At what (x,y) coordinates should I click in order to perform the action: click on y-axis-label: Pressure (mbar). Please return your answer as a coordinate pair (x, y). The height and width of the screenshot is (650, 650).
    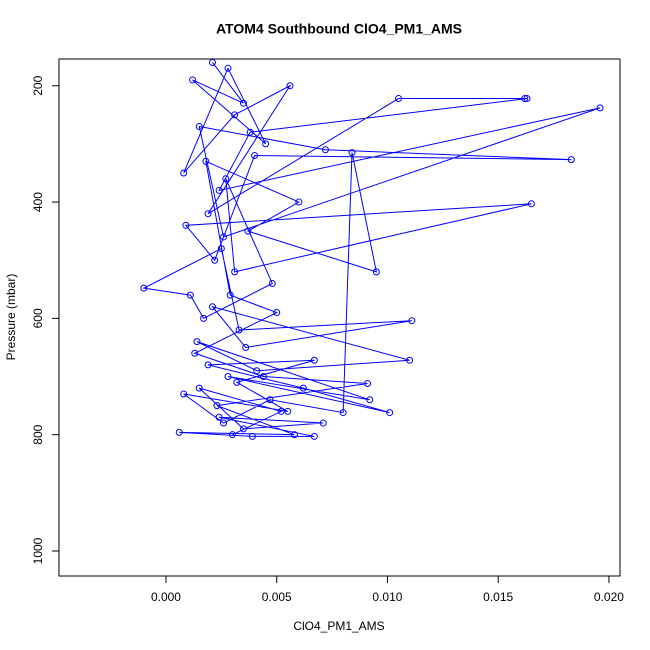
    Looking at the image, I should click on (11, 317).